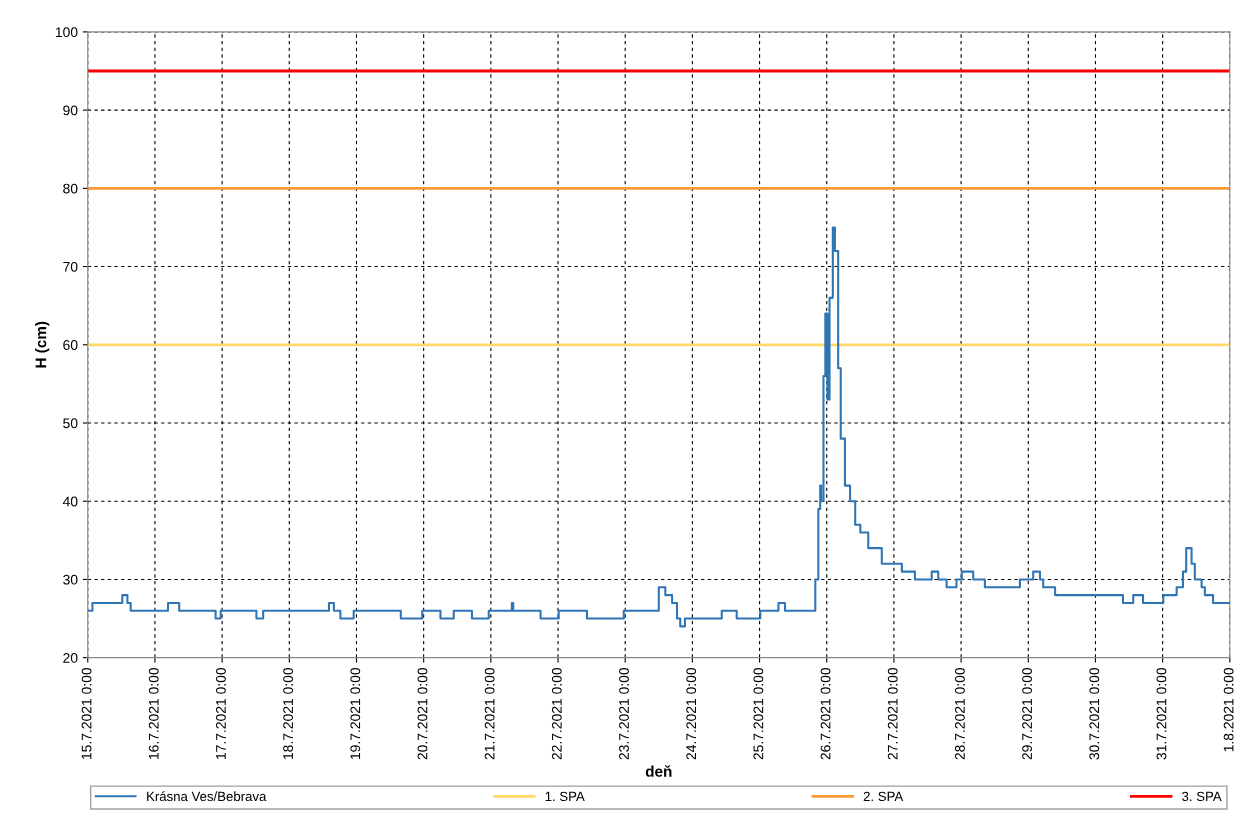 The width and height of the screenshot is (1236, 818). I want to click on x-tick-label: 18.7.2021 0:00, so click(288, 713).